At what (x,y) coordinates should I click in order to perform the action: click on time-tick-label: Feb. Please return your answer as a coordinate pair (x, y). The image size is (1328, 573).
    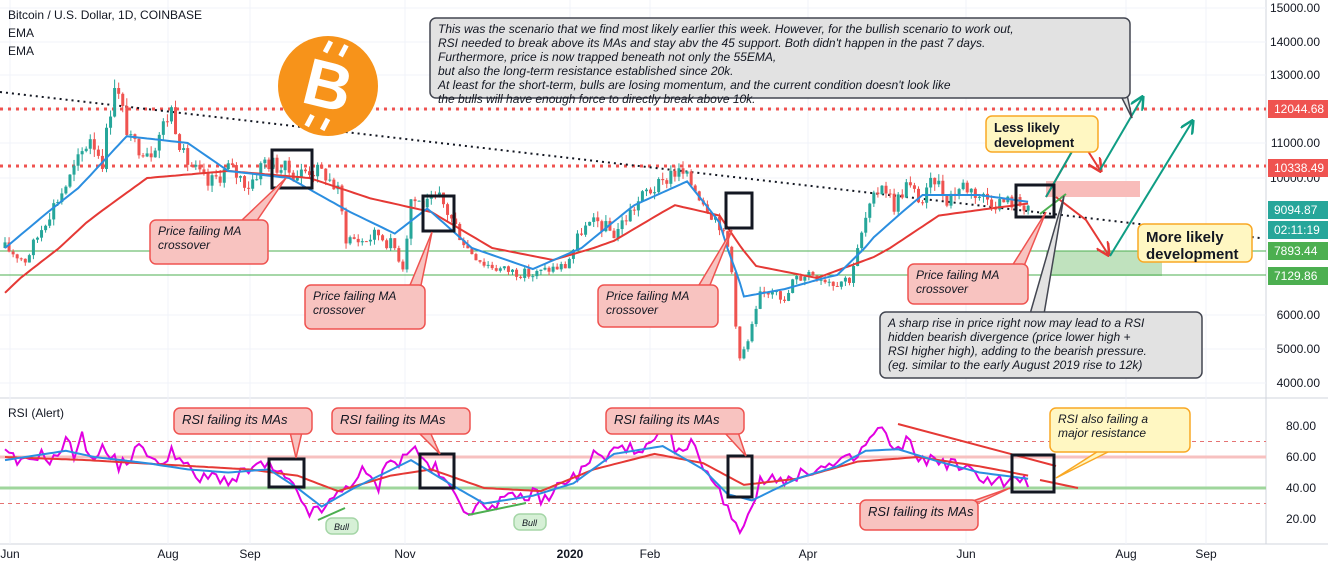
    Looking at the image, I should click on (650, 554).